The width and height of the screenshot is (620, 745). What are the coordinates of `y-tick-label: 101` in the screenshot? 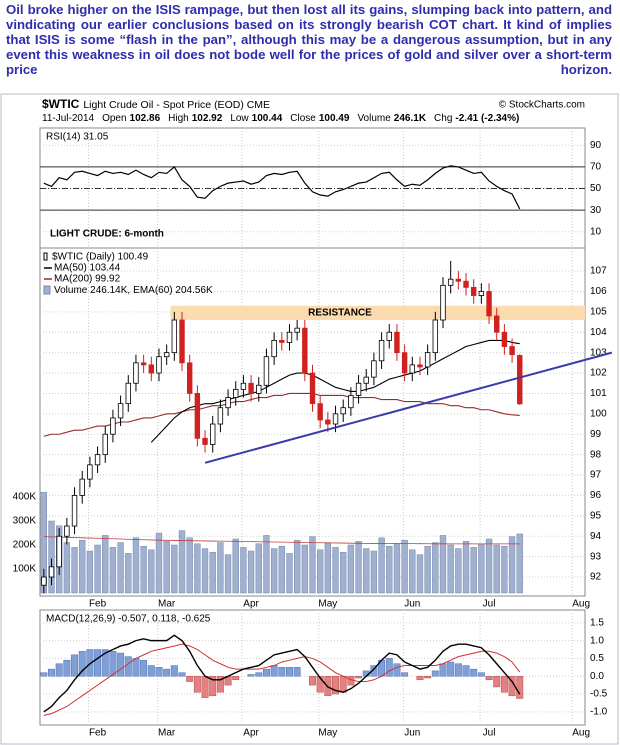 It's located at (598, 393).